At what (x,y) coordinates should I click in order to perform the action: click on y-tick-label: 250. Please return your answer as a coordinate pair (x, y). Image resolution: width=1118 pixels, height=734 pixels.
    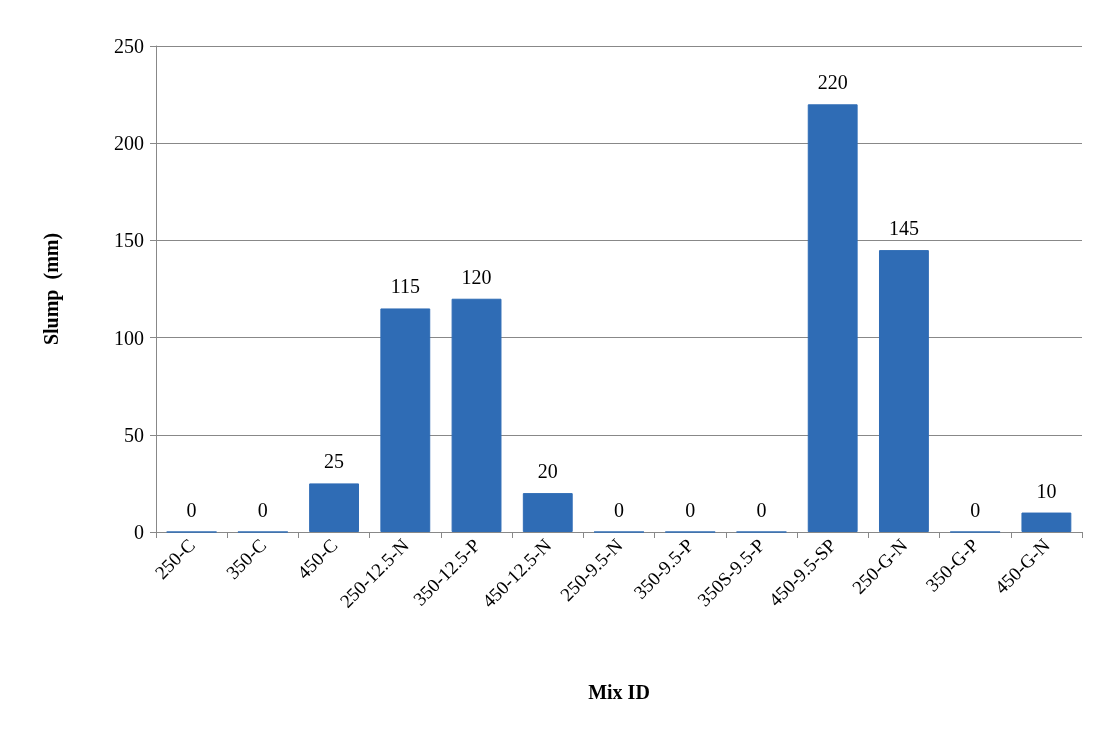
    Looking at the image, I should click on (129, 46).